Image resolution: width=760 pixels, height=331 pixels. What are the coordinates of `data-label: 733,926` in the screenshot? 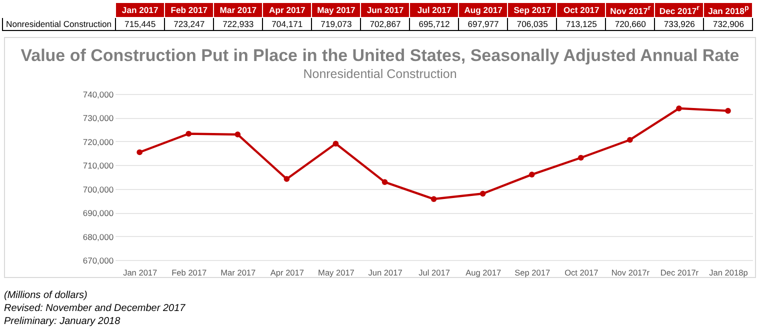 It's located at (679, 23).